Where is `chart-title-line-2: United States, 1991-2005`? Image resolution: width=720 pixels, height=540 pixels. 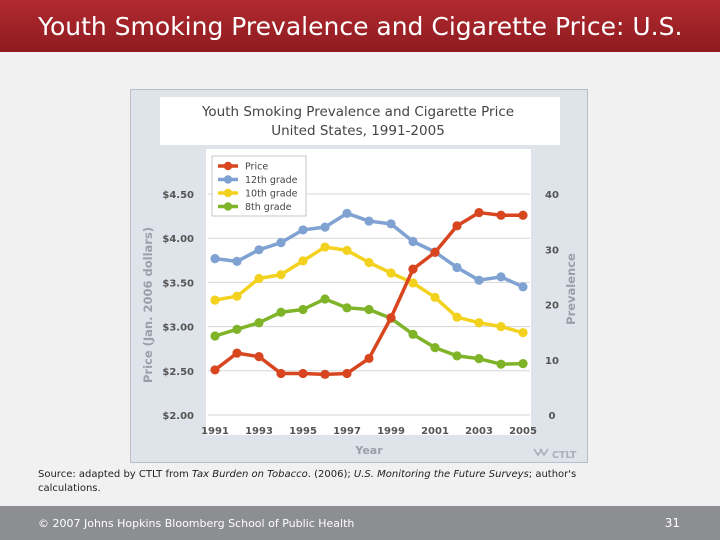 chart-title-line-2: United States, 1991-2005 is located at coordinates (358, 131).